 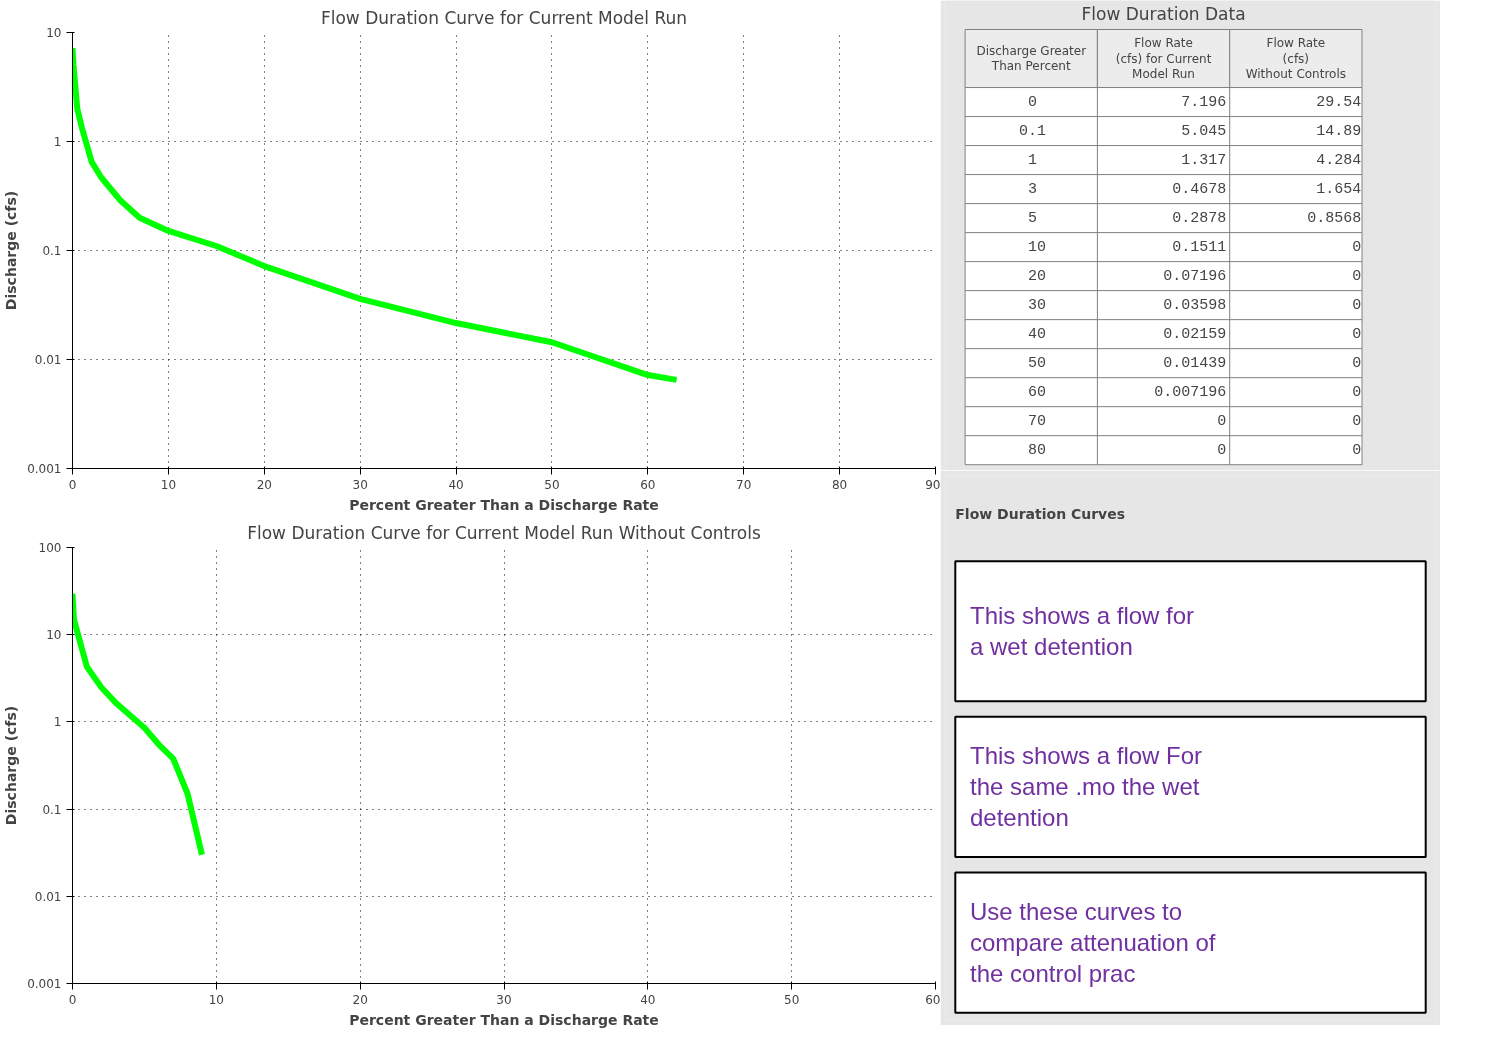 What do you see at coordinates (1296, 58) in the screenshot?
I see `text: Flow Rate (cfs) Without Controls` at bounding box center [1296, 58].